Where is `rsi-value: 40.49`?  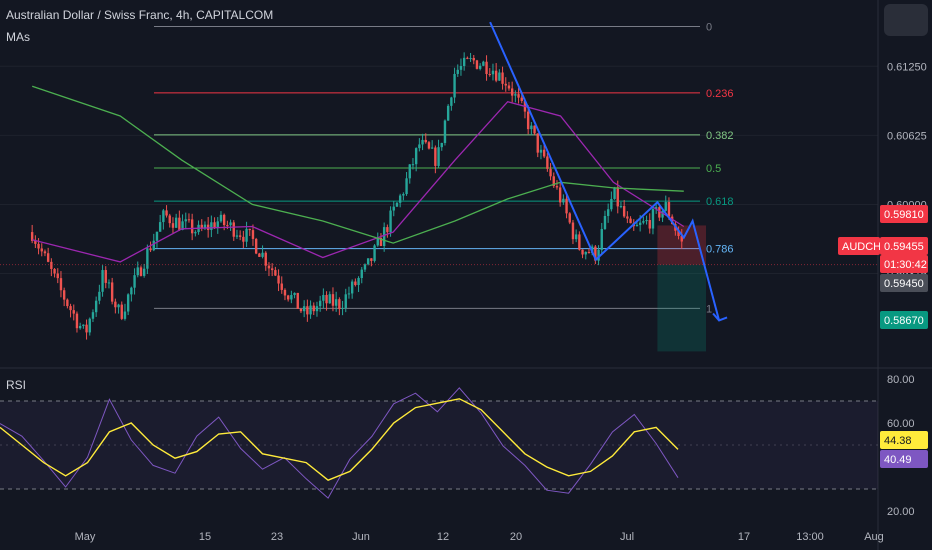
rsi-value: 40.49 is located at coordinates (898, 460).